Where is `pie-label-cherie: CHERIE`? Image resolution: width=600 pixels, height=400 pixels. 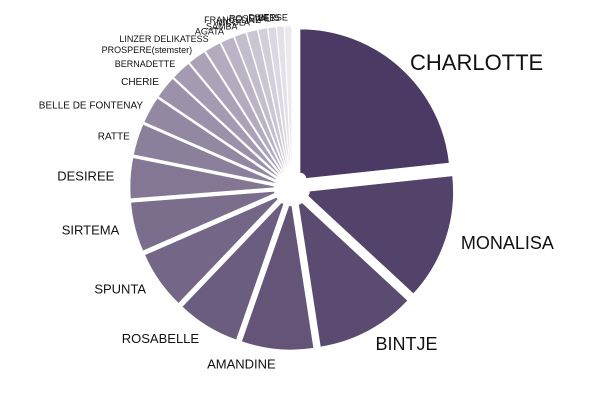
pie-label-cherie: CHERIE is located at coordinates (140, 82).